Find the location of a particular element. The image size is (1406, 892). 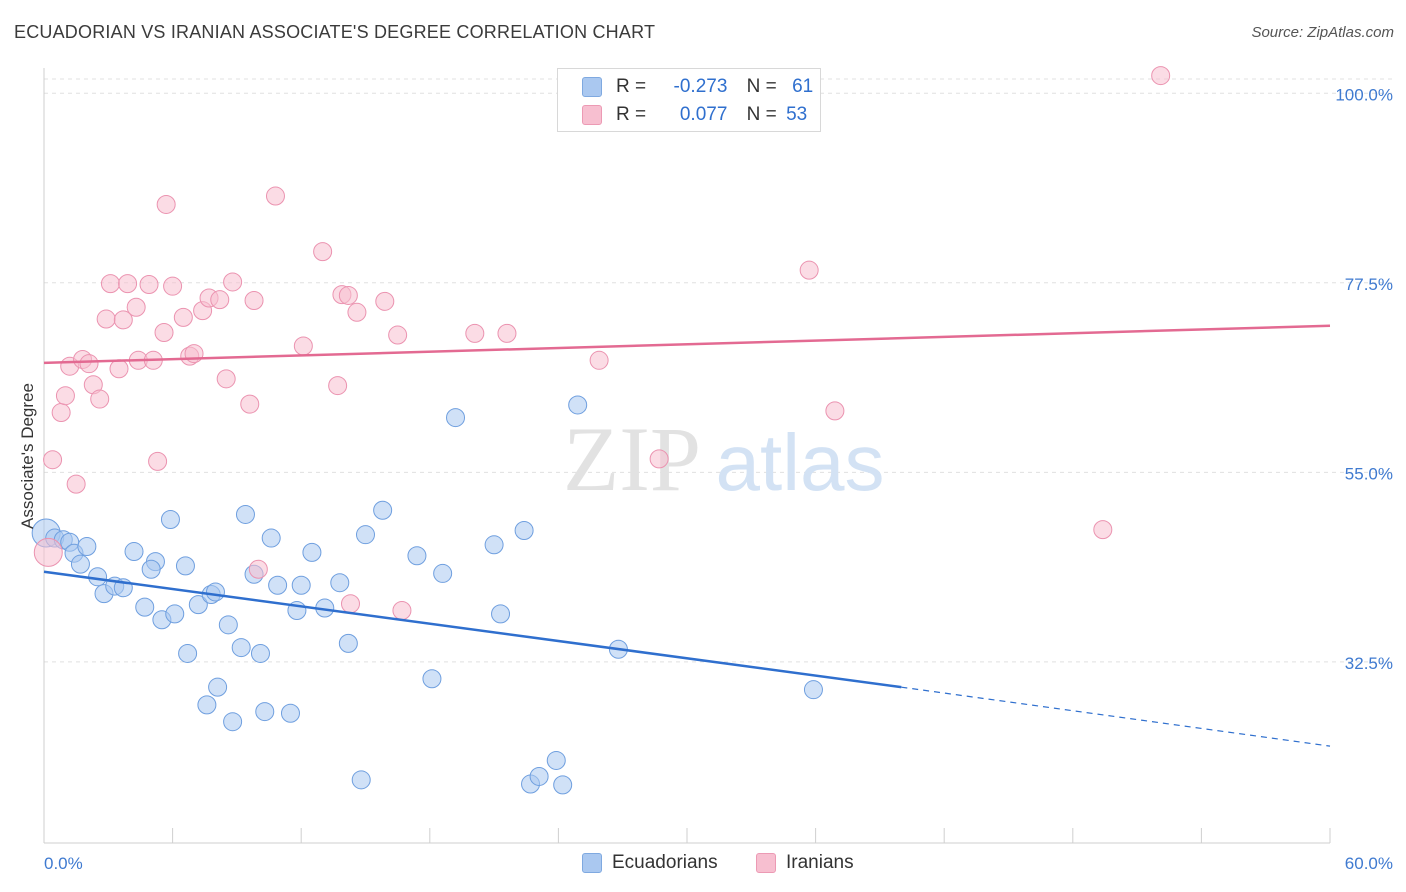

y-tick-label: 77.5% is located at coordinates (1369, 284).